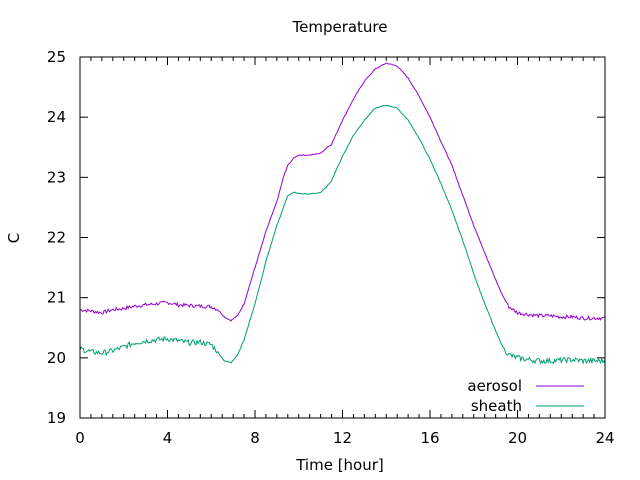 This screenshot has width=640, height=480. Describe the element at coordinates (56, 418) in the screenshot. I see `y-tick-label: 19` at that location.